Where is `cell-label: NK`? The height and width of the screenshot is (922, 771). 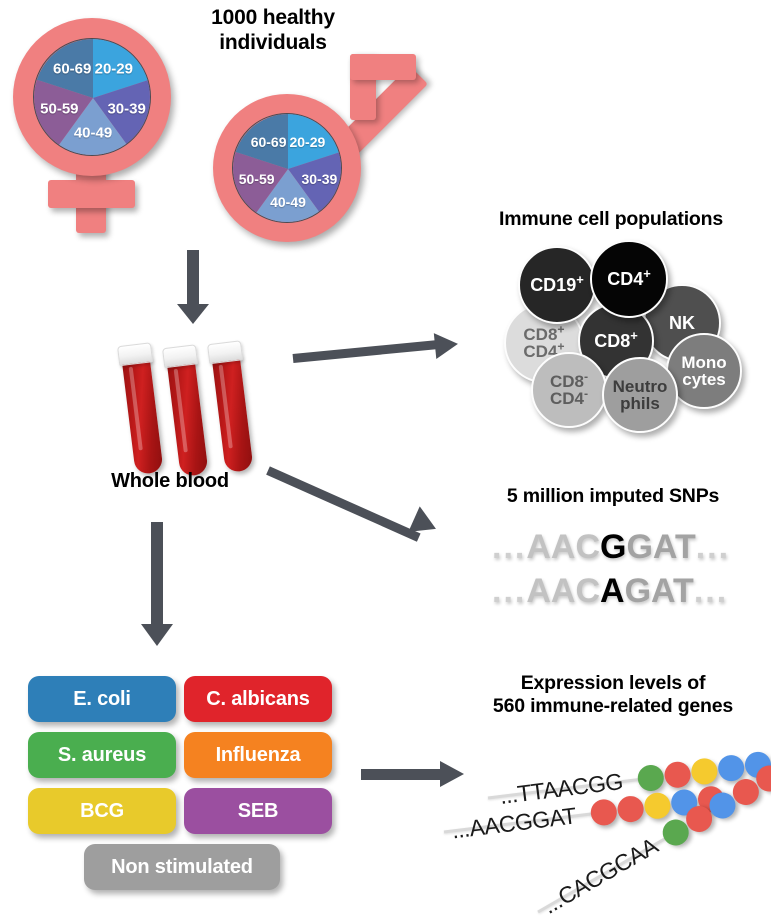
cell-label: NK is located at coordinates (682, 323).